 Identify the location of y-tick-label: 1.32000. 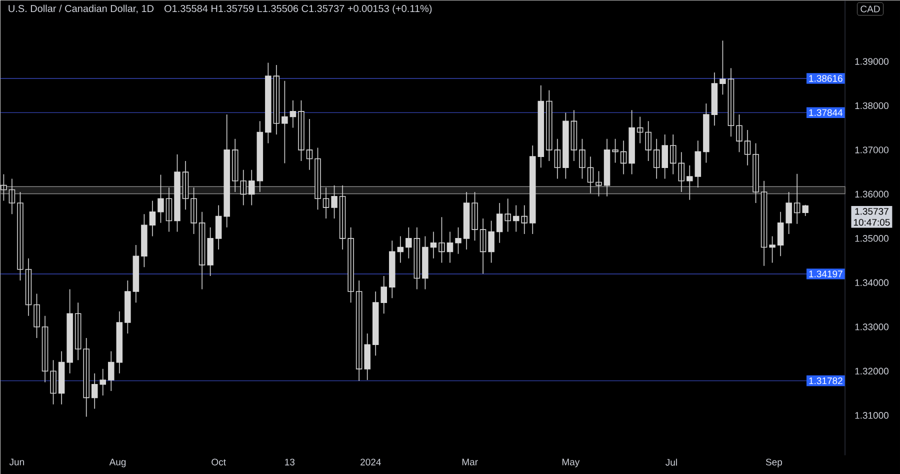
(872, 371).